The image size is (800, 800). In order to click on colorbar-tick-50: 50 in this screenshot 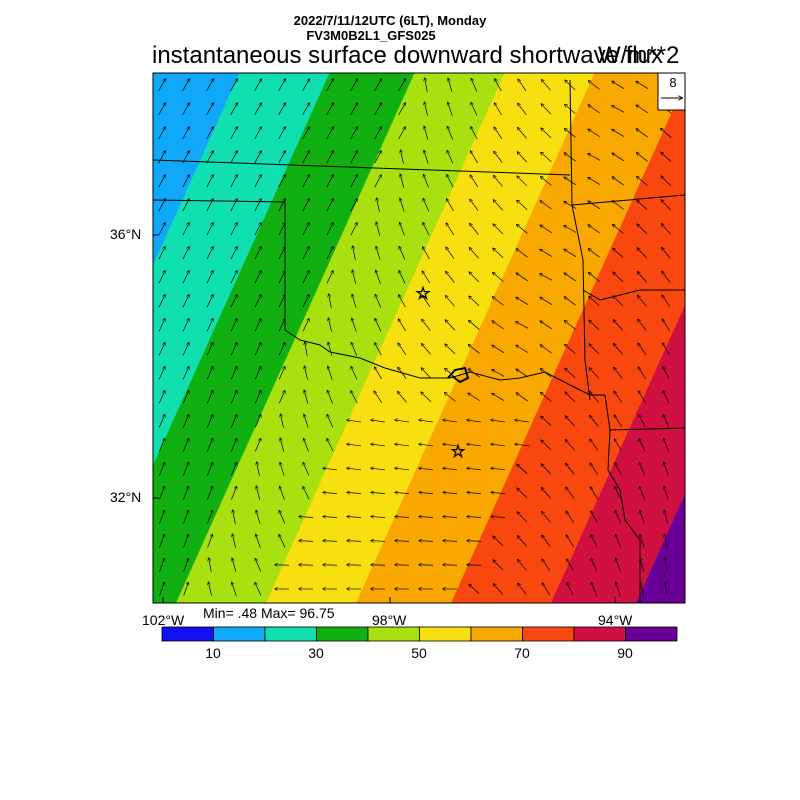, I will do `click(419, 653)`.